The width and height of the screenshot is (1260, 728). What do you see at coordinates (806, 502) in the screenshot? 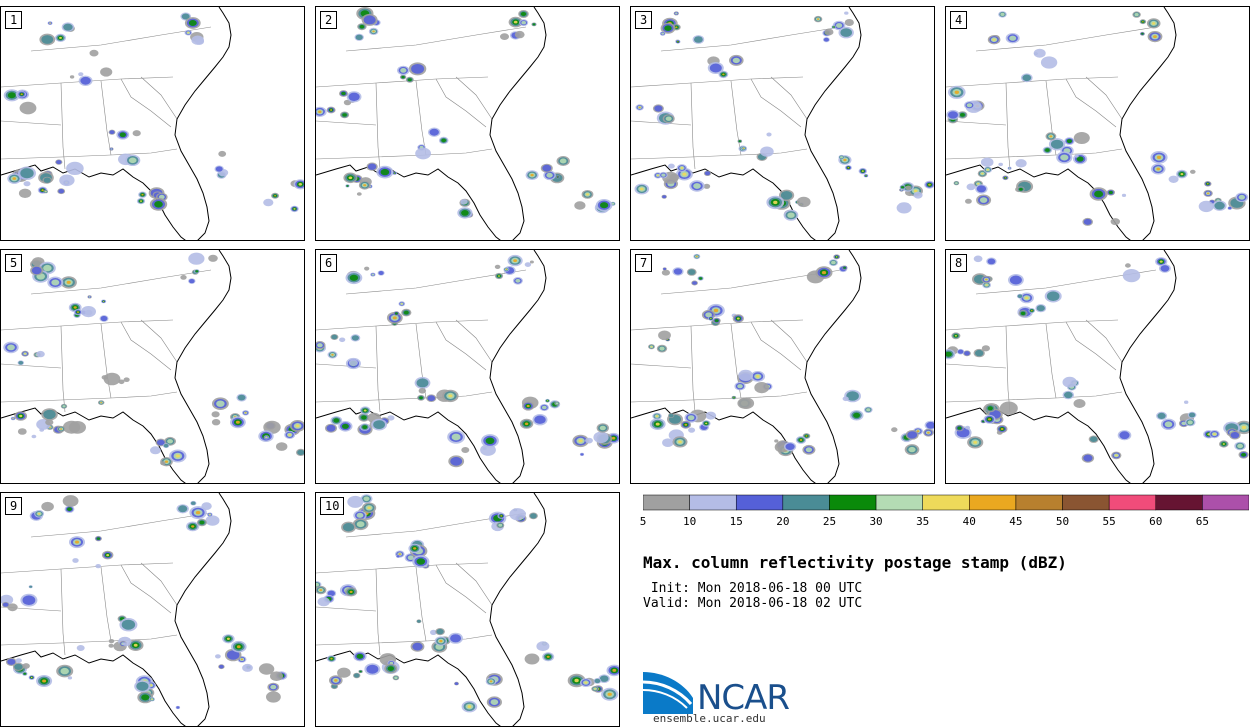
I see `colorbar-swatch` at bounding box center [806, 502].